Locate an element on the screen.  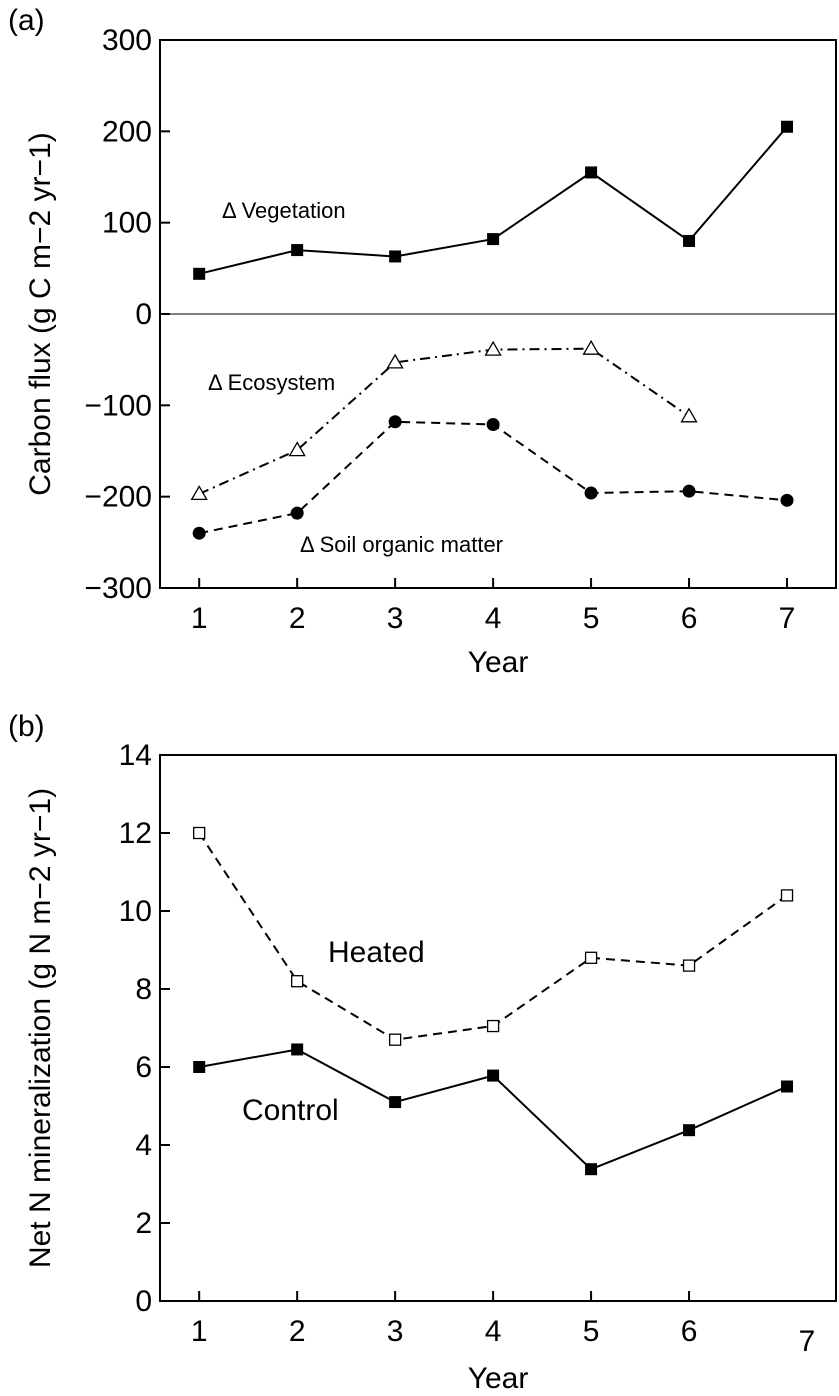
y-tick-label: −200 is located at coordinates (118, 497).